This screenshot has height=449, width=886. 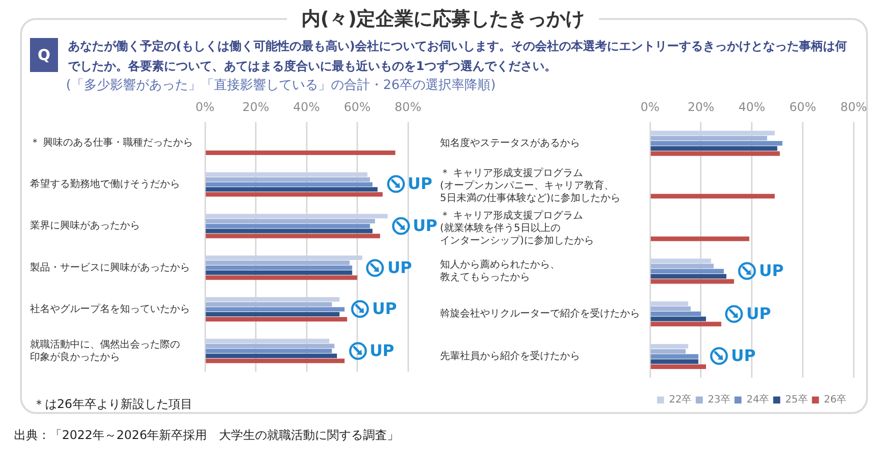 What do you see at coordinates (835, 400) in the screenshot?
I see `legend-label: 26卒` at bounding box center [835, 400].